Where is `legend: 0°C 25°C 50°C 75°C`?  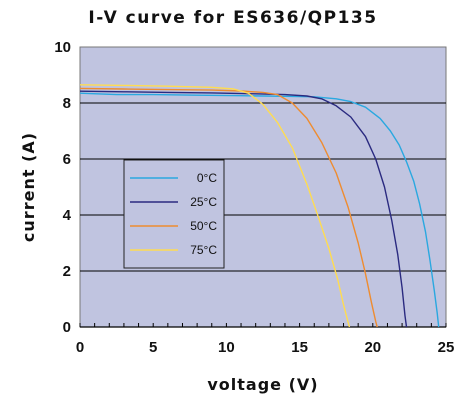 legend: 0°C 25°C 50°C 75°C is located at coordinates (174, 214).